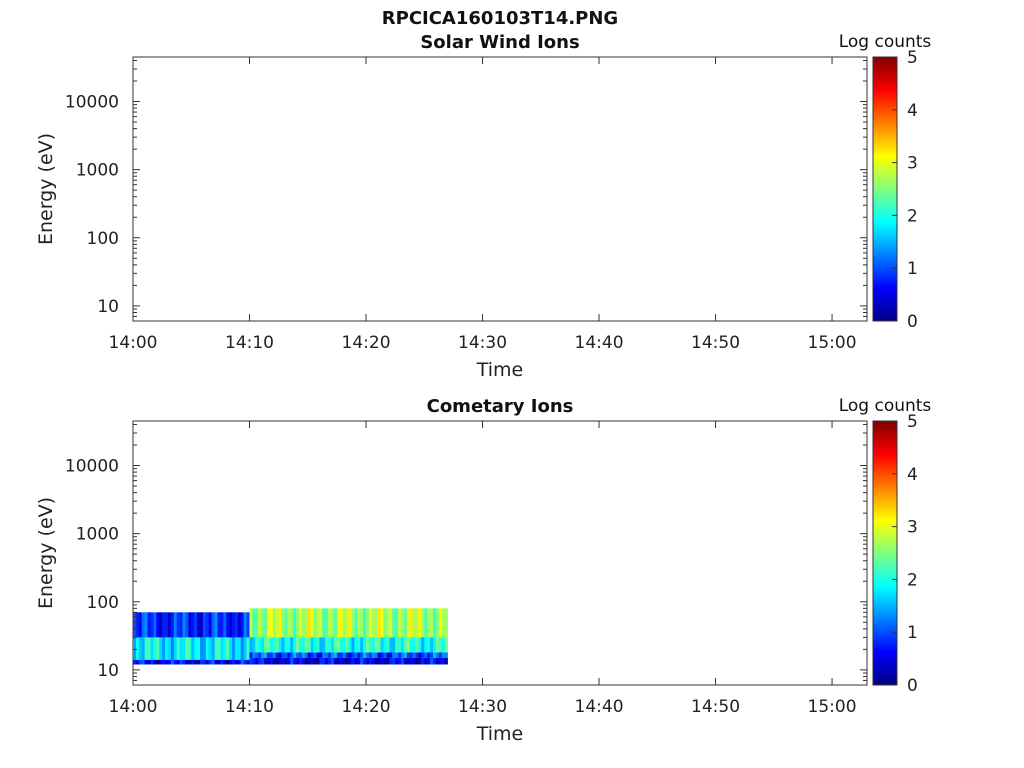 The height and width of the screenshot is (768, 1024). What do you see at coordinates (885, 189) in the screenshot?
I see `colorbar-frame` at bounding box center [885, 189].